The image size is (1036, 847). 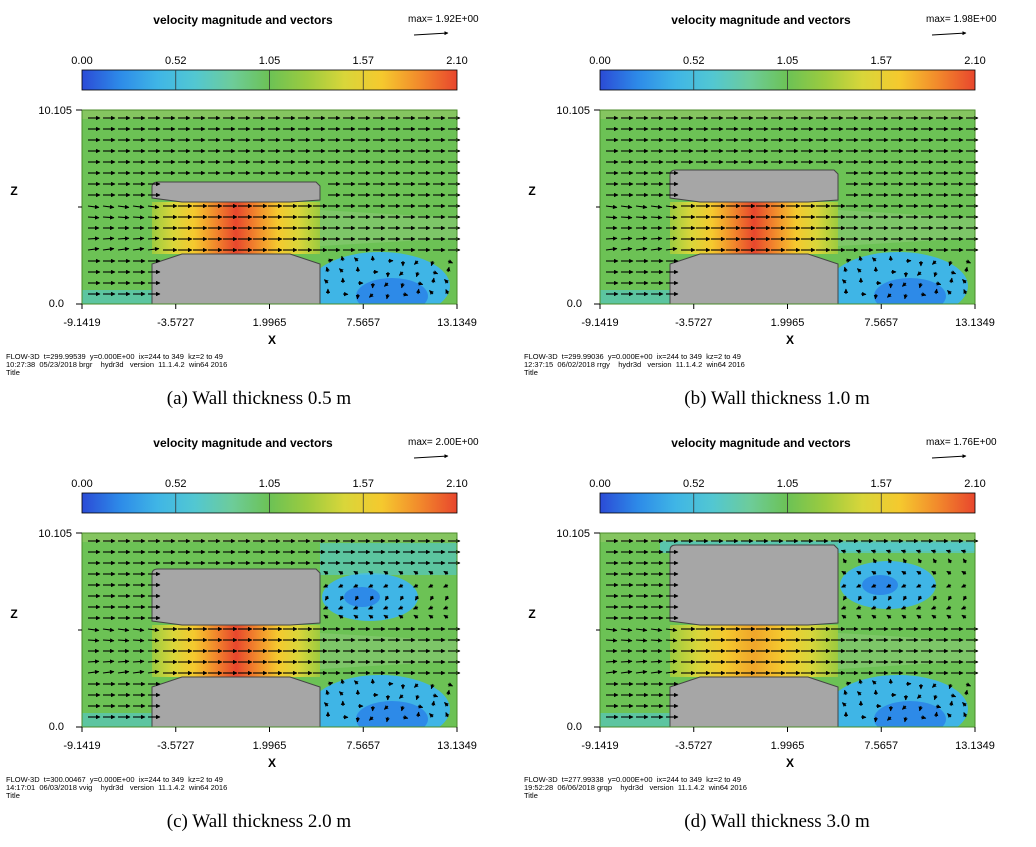 What do you see at coordinates (881, 746) in the screenshot?
I see `x-tick-label: 7.5657` at bounding box center [881, 746].